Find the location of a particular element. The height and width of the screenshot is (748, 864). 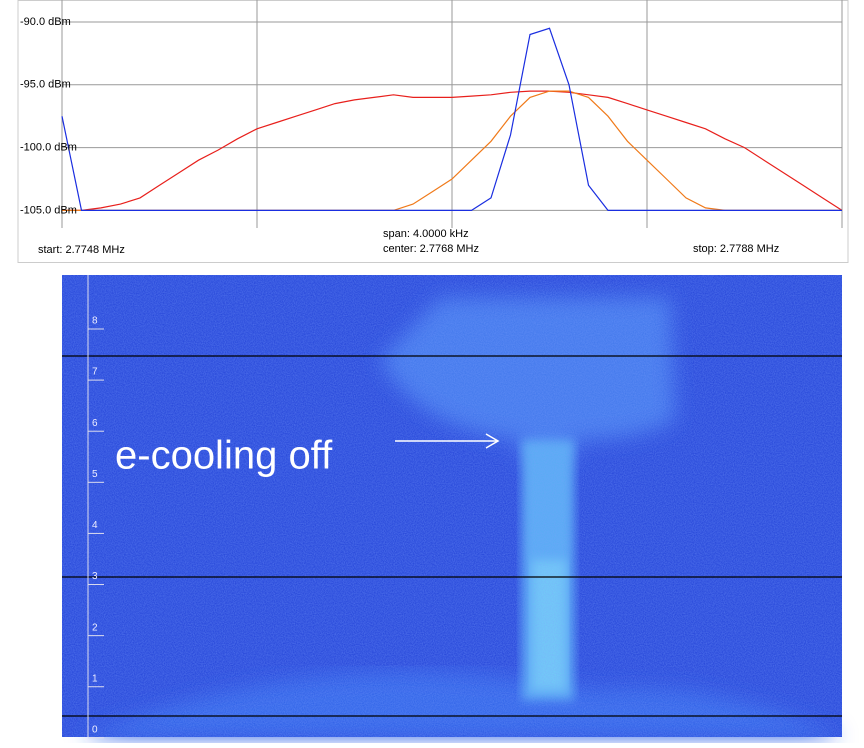

y-tick-label: 7 is located at coordinates (95, 372).